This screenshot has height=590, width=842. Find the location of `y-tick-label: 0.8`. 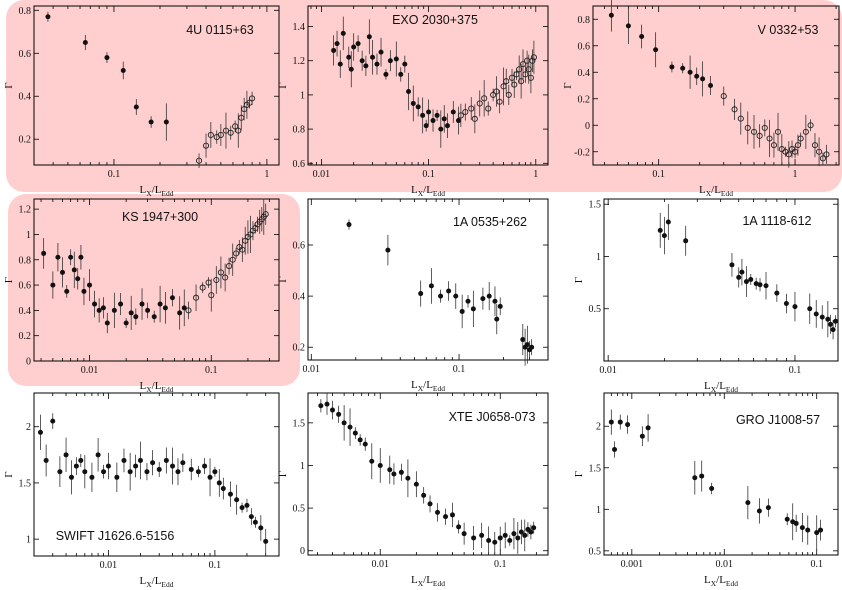

y-tick-label: 0.8 is located at coordinates (299, 130).